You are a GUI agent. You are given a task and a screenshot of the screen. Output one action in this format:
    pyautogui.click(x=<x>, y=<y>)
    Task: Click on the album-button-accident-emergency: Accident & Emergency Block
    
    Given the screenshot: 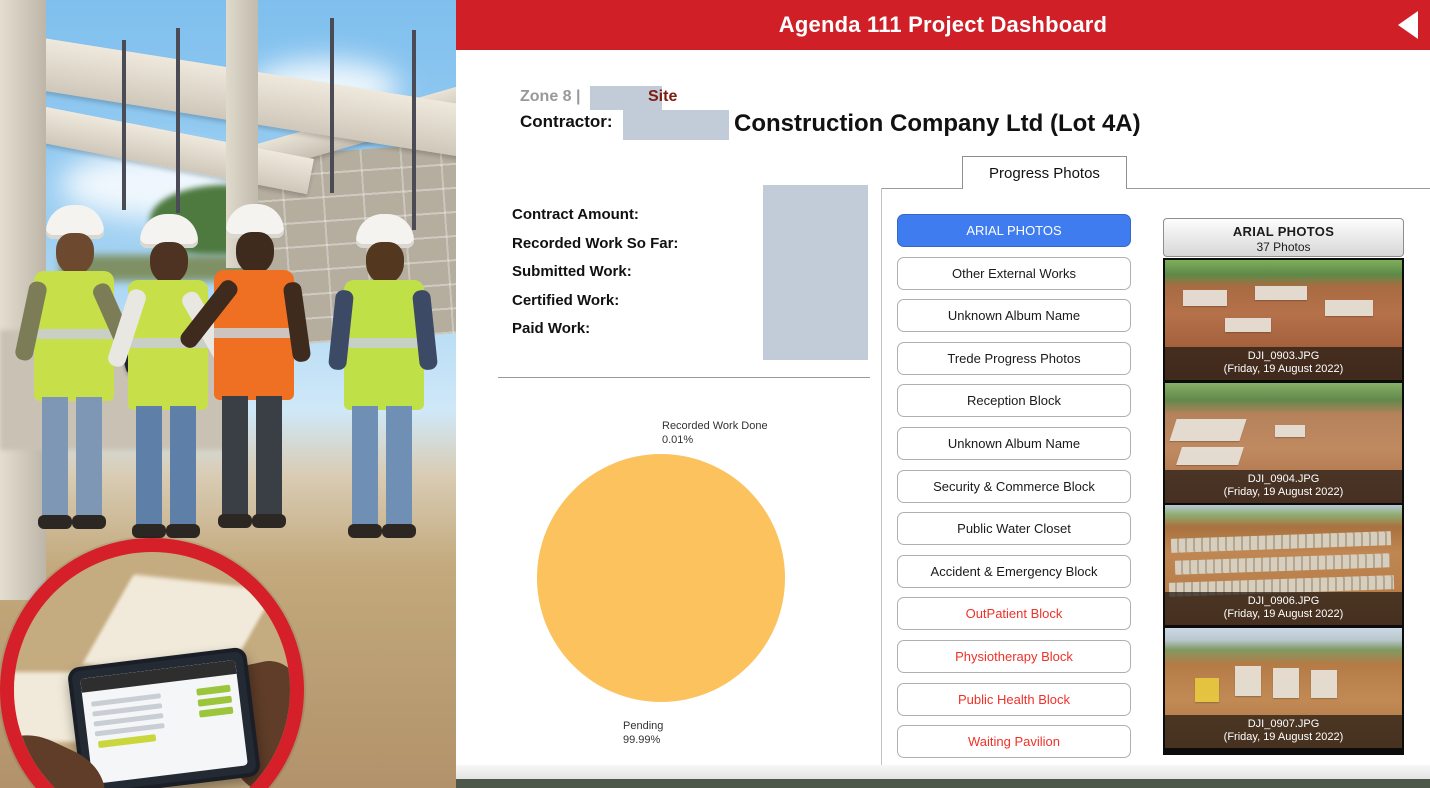 What is the action you would take?
    pyautogui.click(x=1014, y=571)
    